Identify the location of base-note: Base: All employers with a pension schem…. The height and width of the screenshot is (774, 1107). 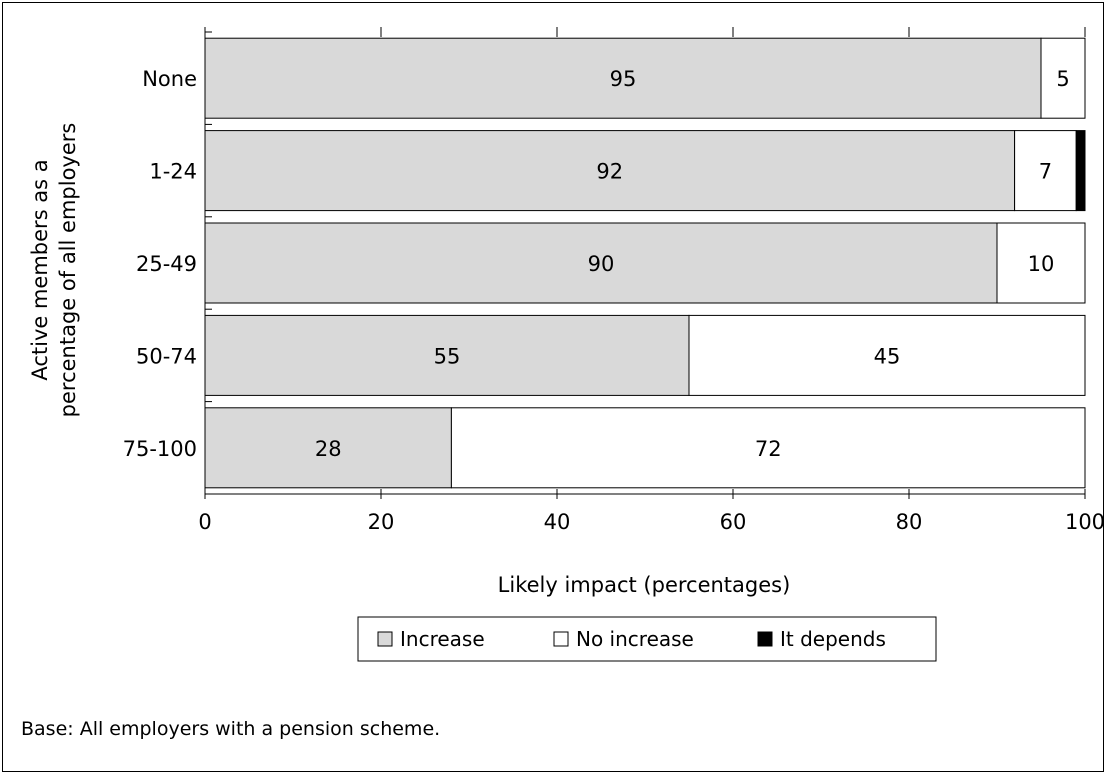
(231, 729).